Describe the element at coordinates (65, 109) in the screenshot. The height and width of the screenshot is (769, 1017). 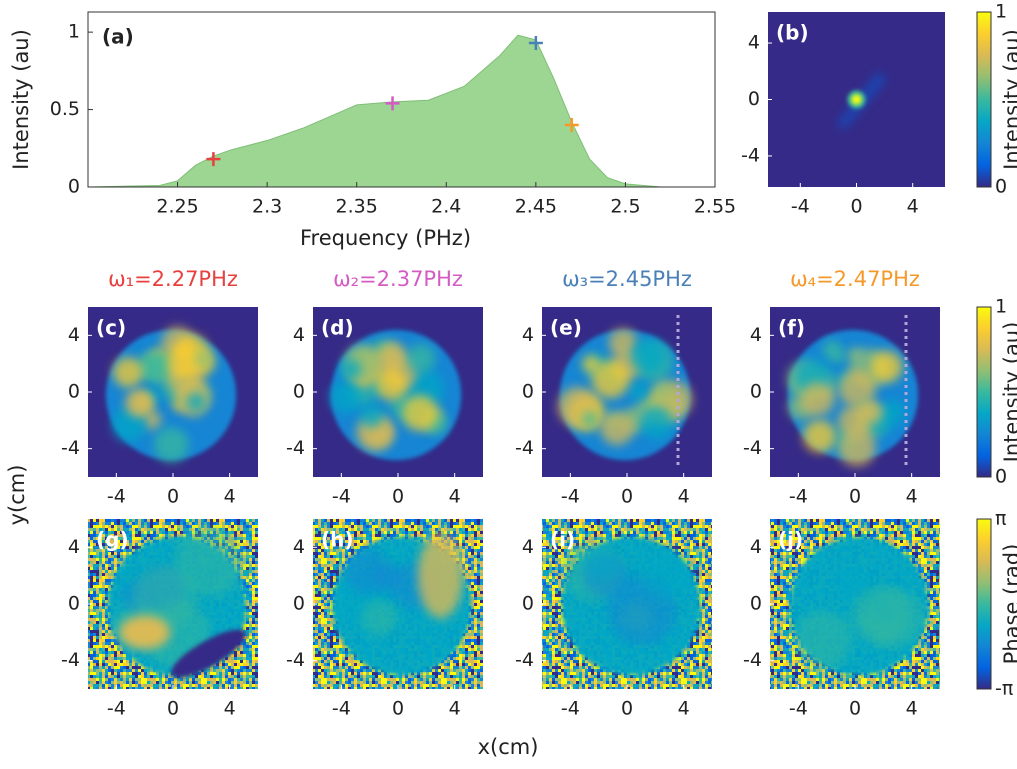
I see `y-tick-label: 0.5` at that location.